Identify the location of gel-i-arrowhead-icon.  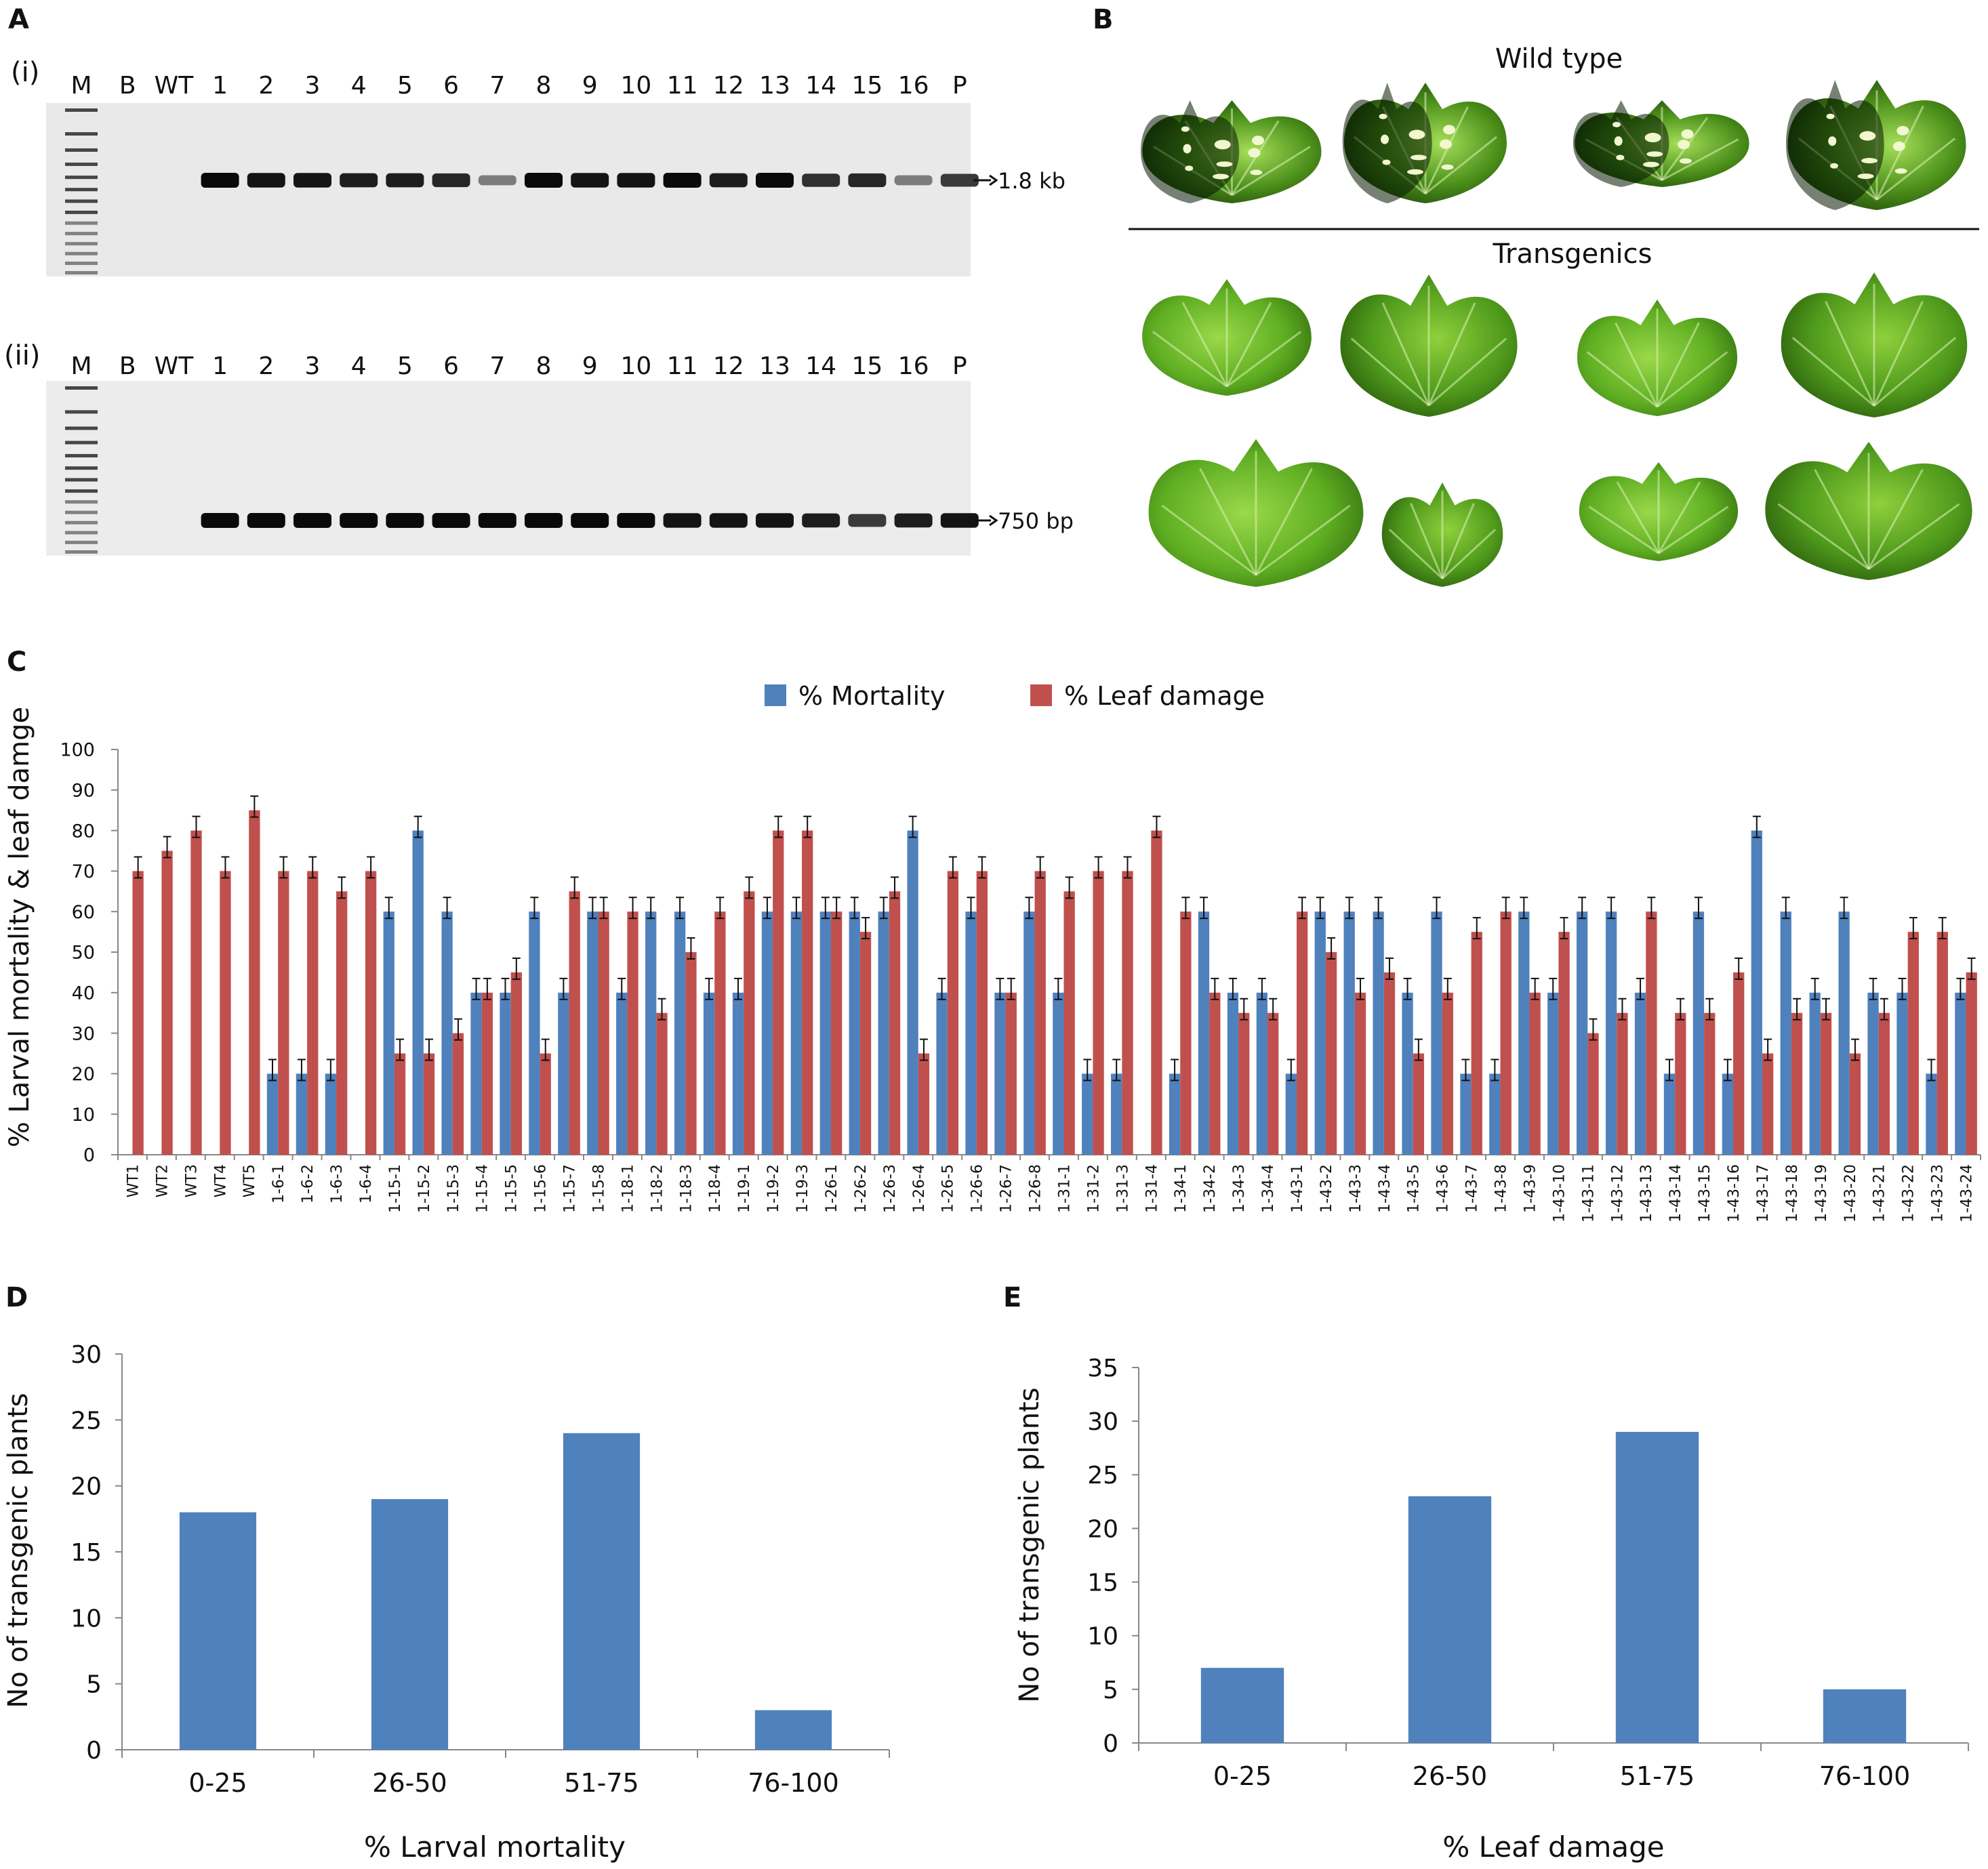
(993, 180).